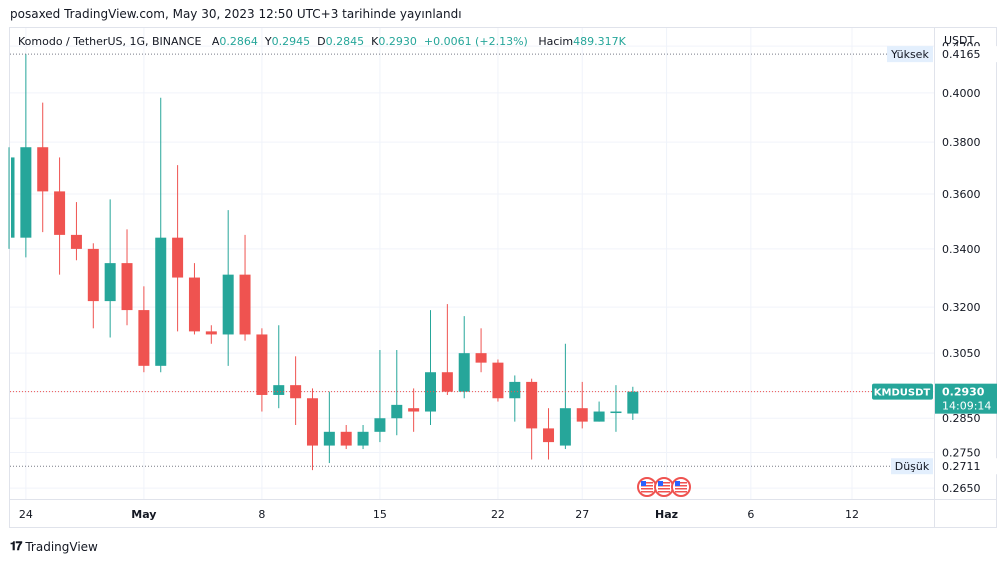 This screenshot has height=563, width=1008. I want to click on y-tick-label: 0.4000, so click(961, 93).